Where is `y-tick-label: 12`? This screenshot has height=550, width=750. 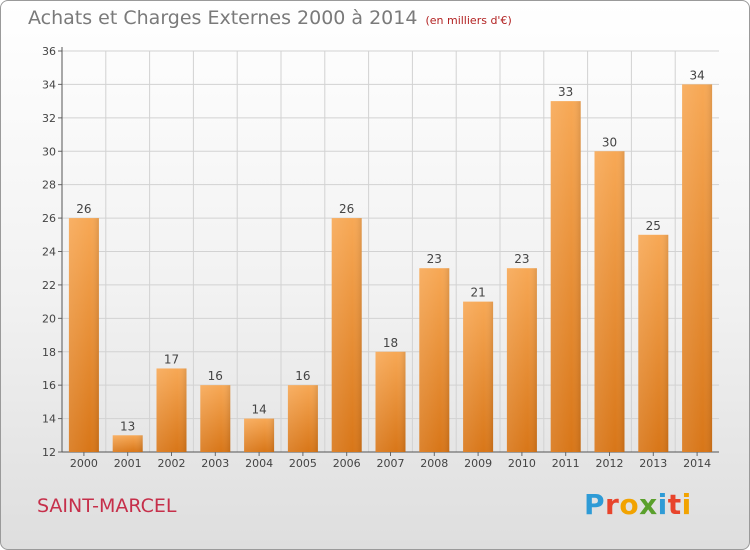 y-tick-label: 12 is located at coordinates (49, 452).